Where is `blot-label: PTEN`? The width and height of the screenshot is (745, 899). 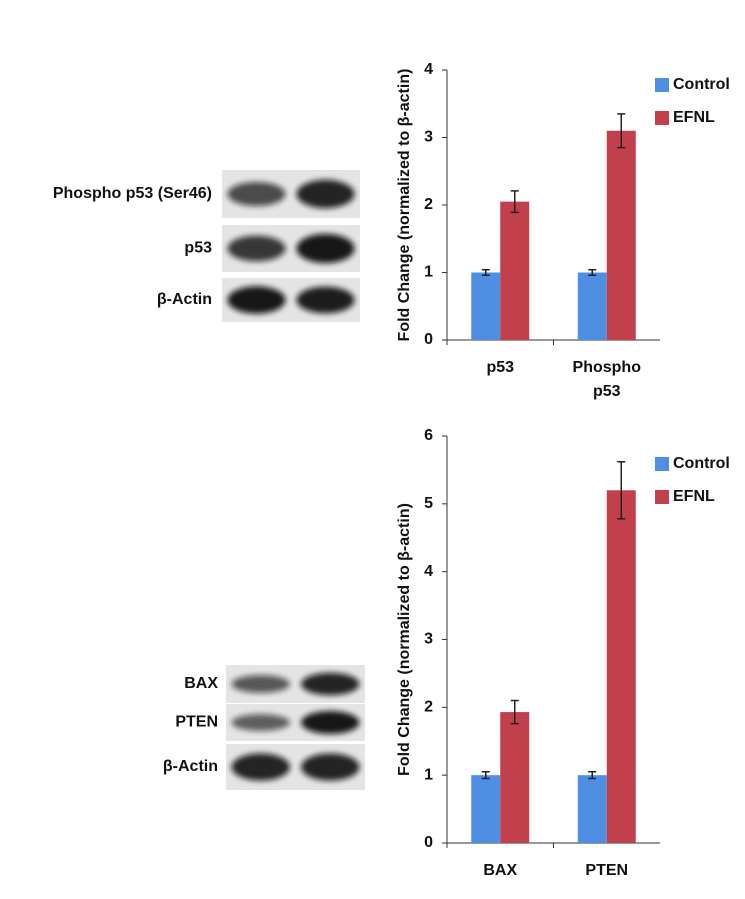
blot-label: PTEN is located at coordinates (196, 722).